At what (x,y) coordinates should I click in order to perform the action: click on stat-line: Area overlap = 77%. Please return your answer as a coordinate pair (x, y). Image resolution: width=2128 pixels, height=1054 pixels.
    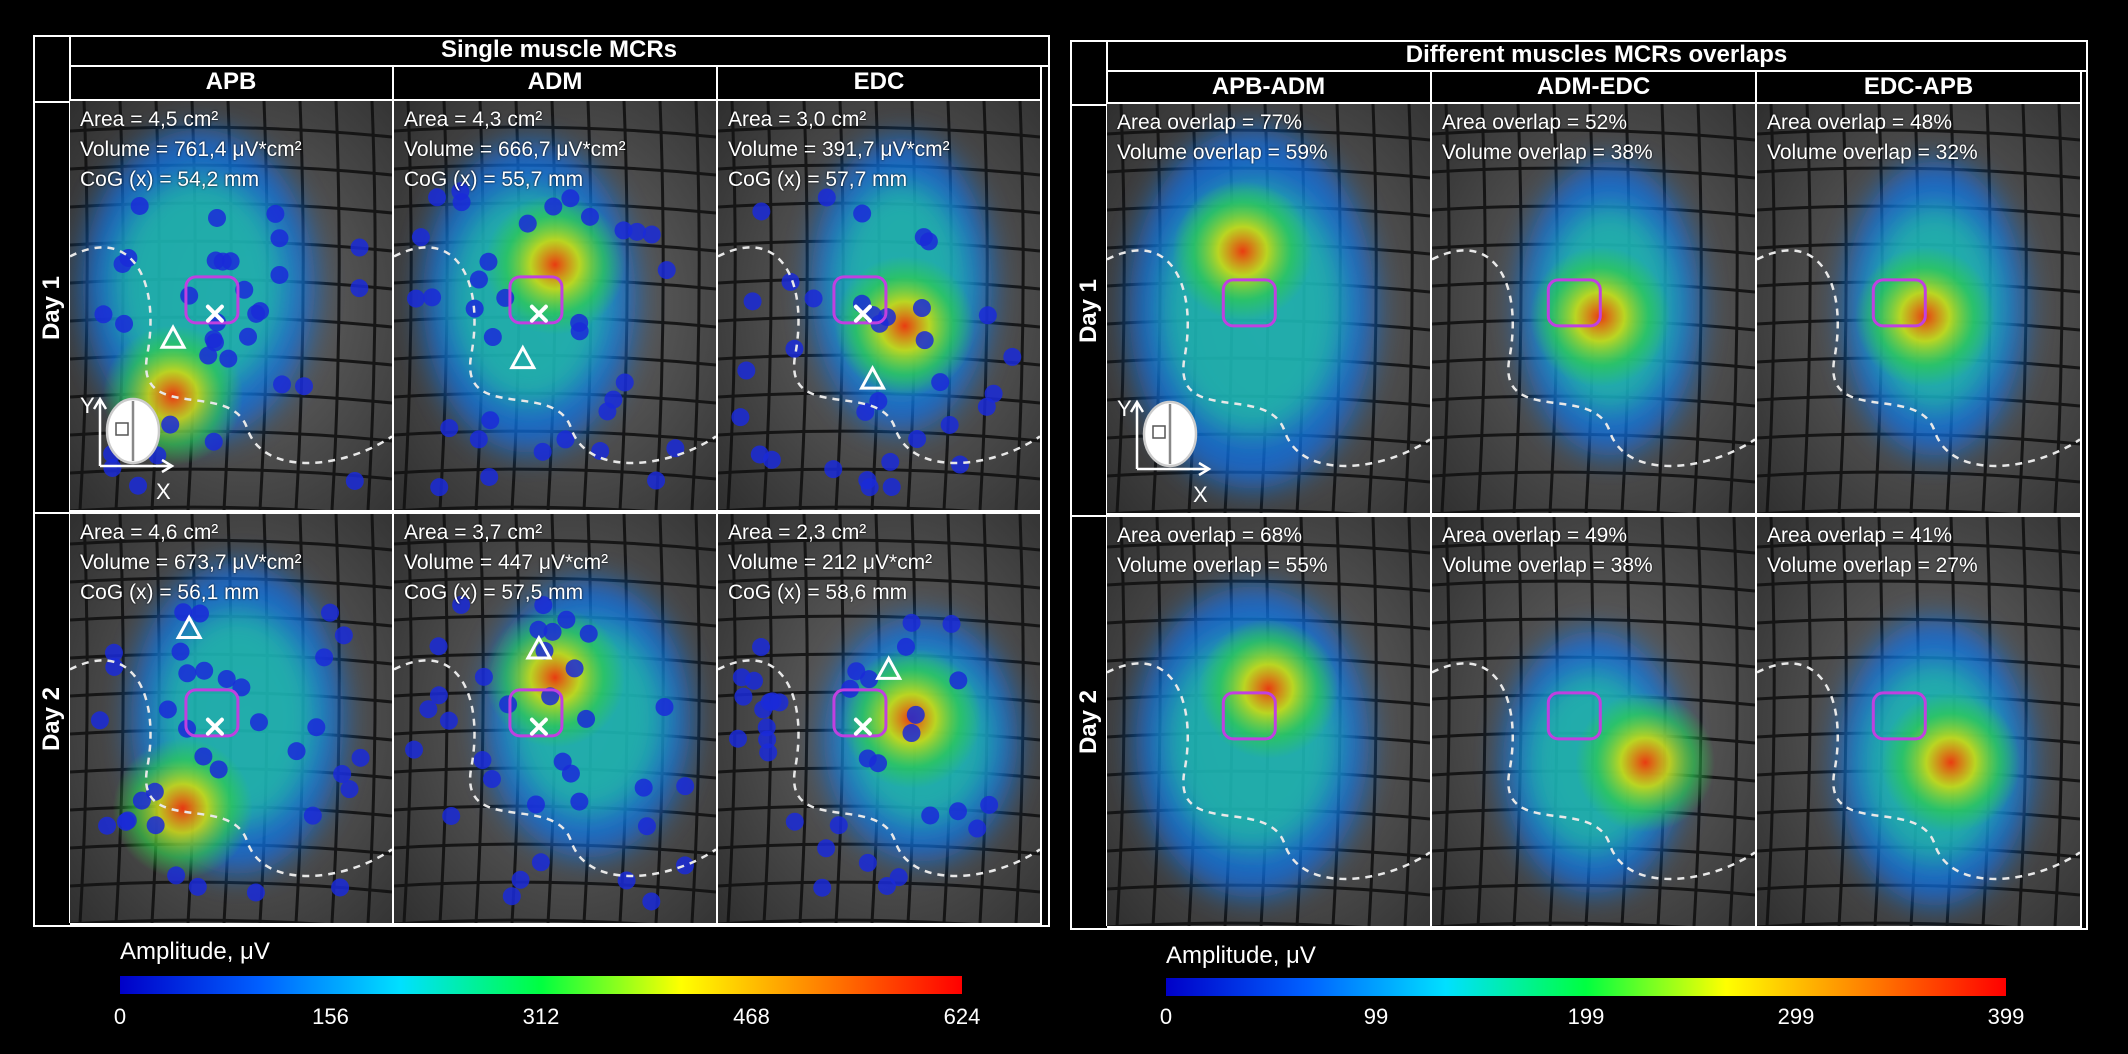
    Looking at the image, I should click on (1210, 122).